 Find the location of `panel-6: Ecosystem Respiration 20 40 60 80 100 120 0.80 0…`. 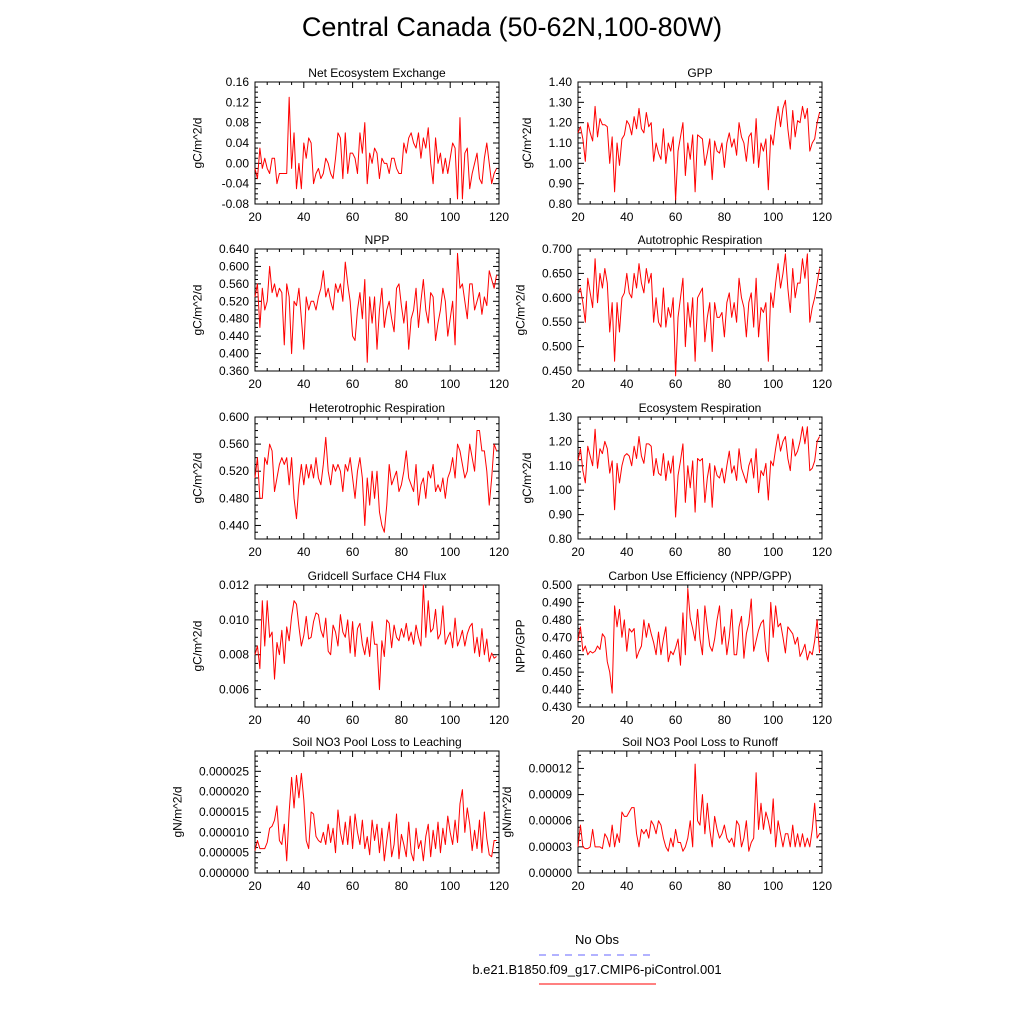

panel-6: Ecosystem Respiration 20 40 60 80 100 120 0.80 0… is located at coordinates (676, 480).